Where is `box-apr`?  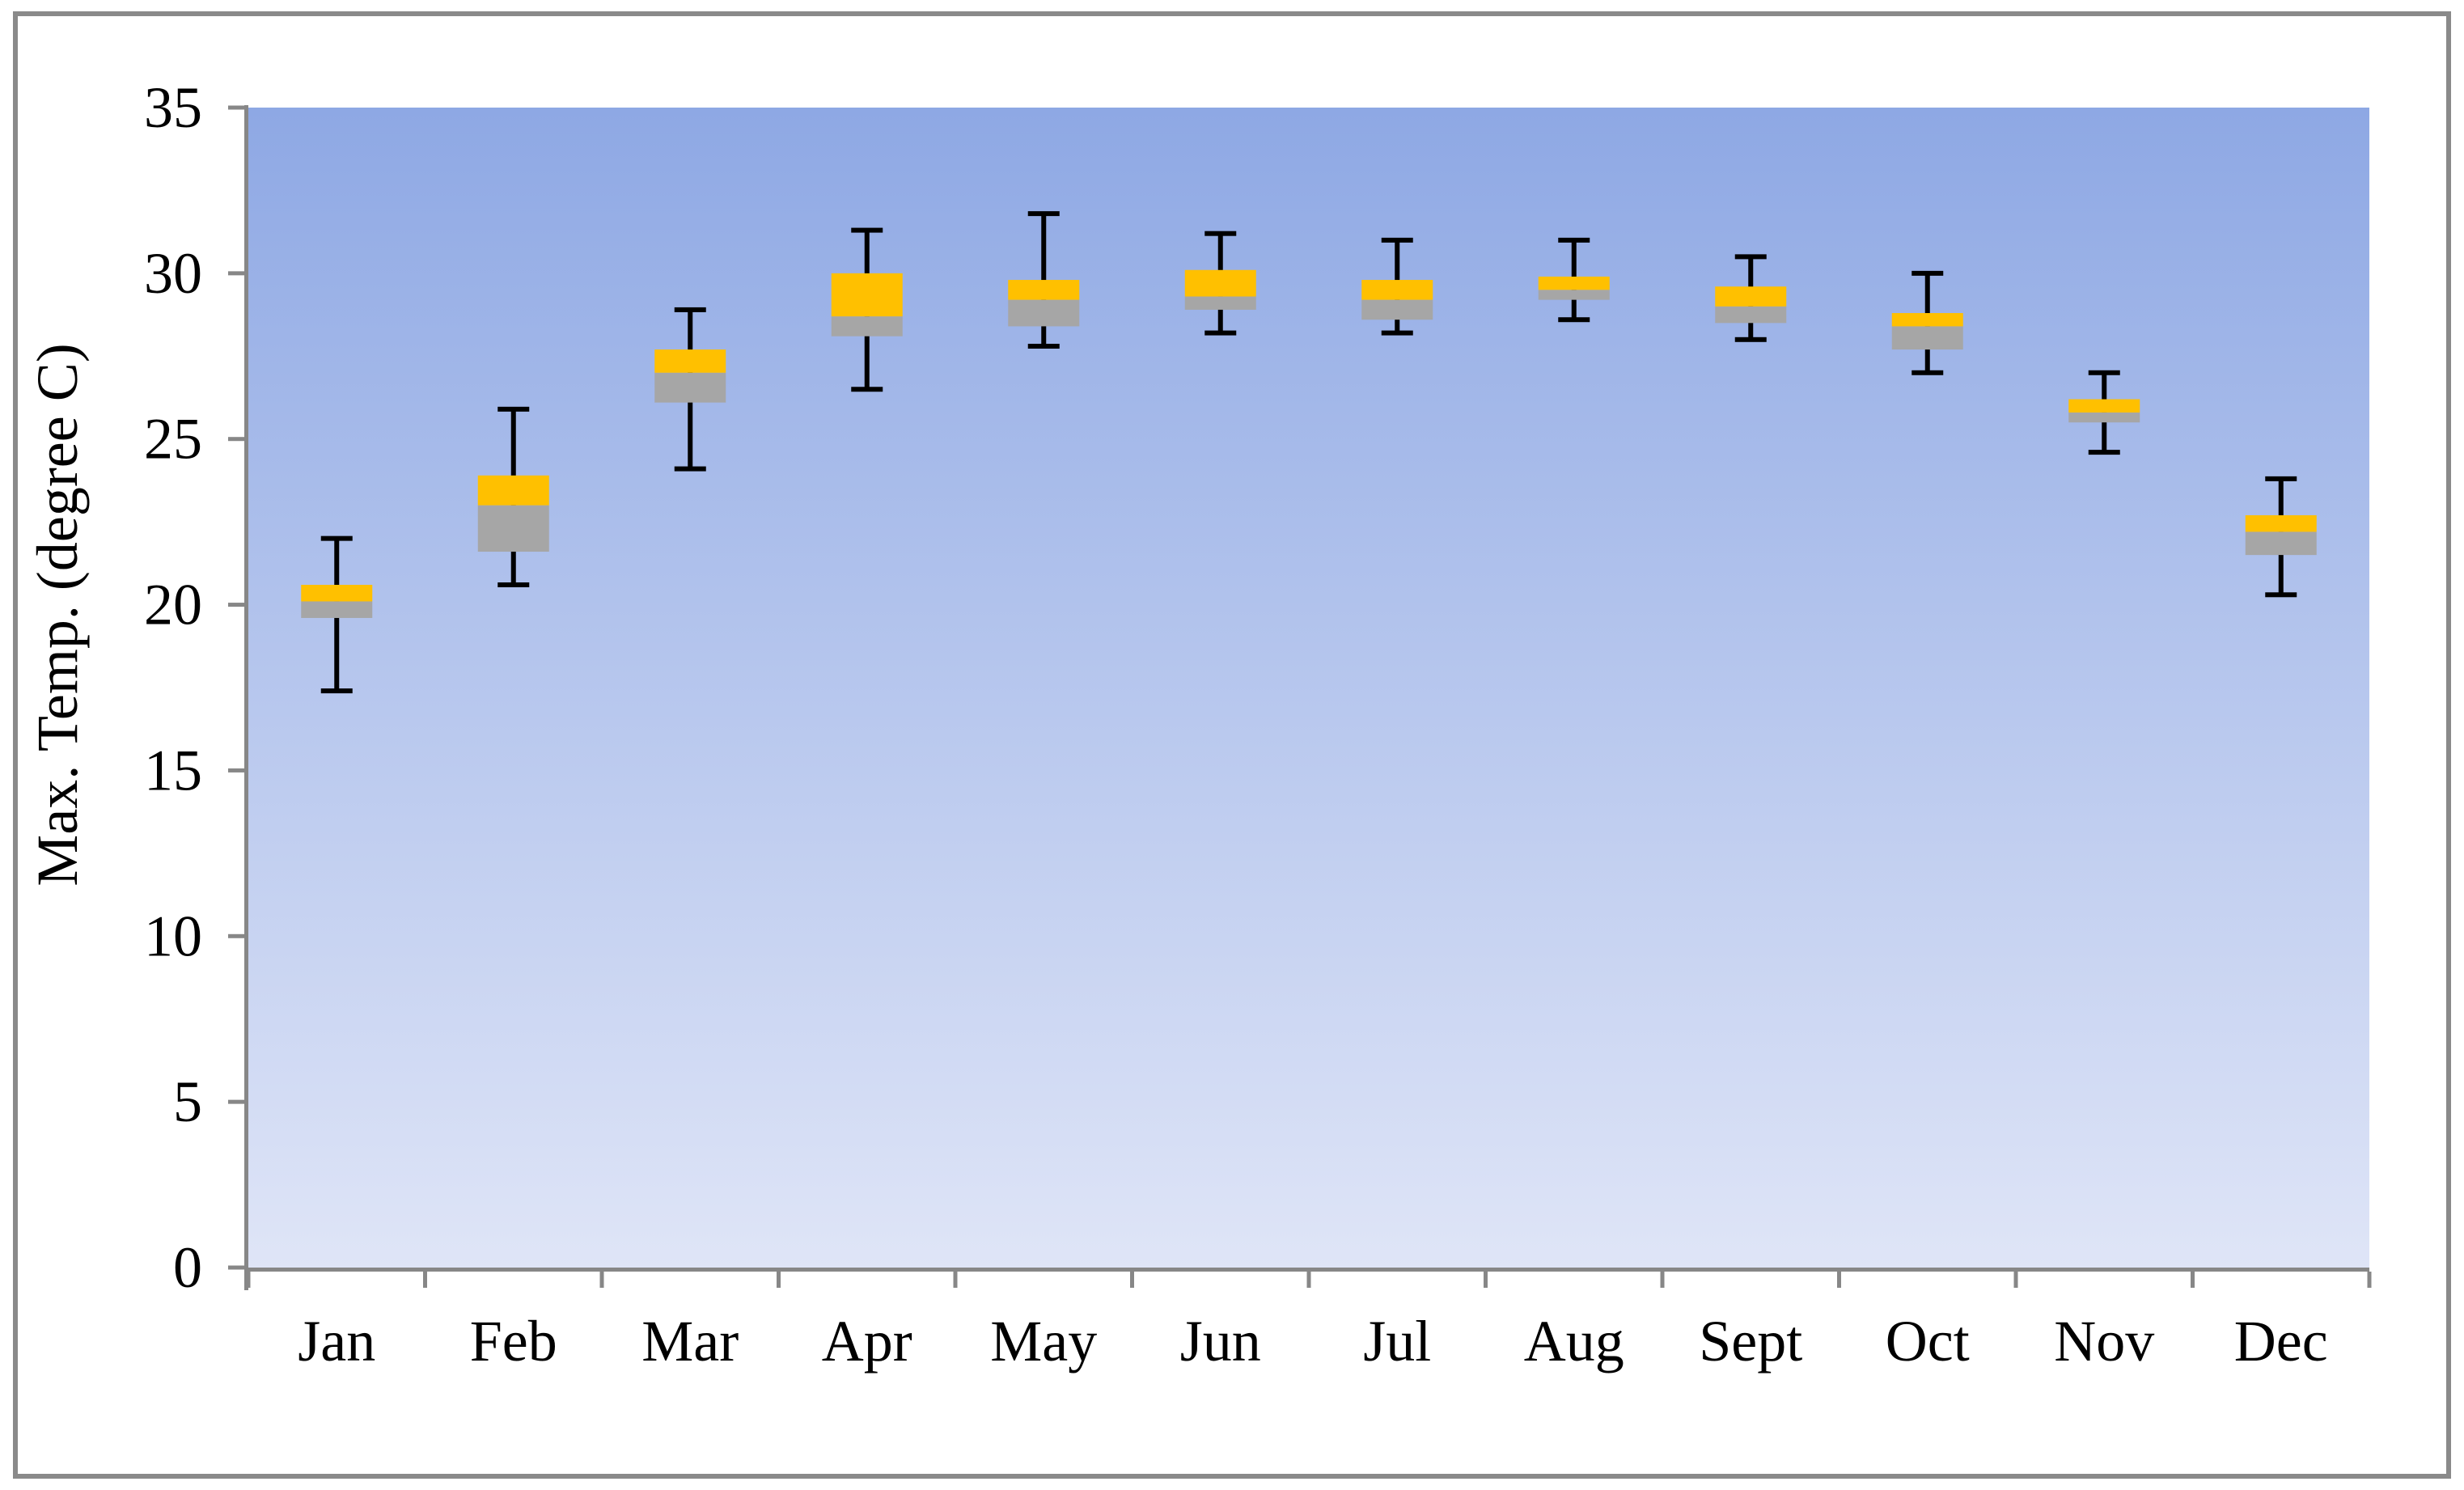 box-apr is located at coordinates (867, 309).